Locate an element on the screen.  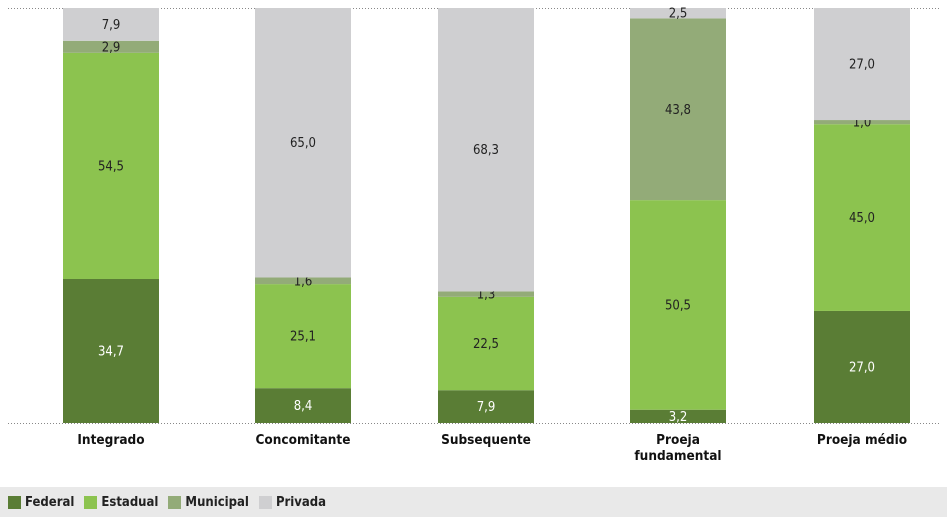
data-label-privada-3: 2,5 is located at coordinates (678, 14).